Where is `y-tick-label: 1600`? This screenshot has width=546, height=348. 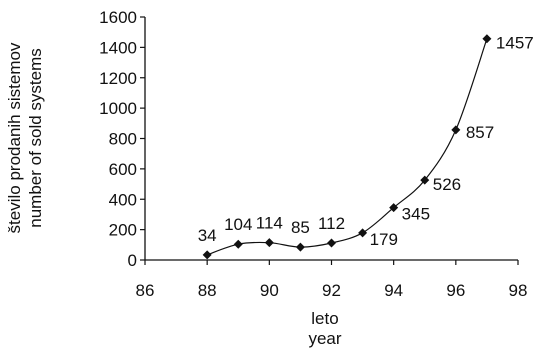
y-tick-label: 1600 is located at coordinates (118, 17).